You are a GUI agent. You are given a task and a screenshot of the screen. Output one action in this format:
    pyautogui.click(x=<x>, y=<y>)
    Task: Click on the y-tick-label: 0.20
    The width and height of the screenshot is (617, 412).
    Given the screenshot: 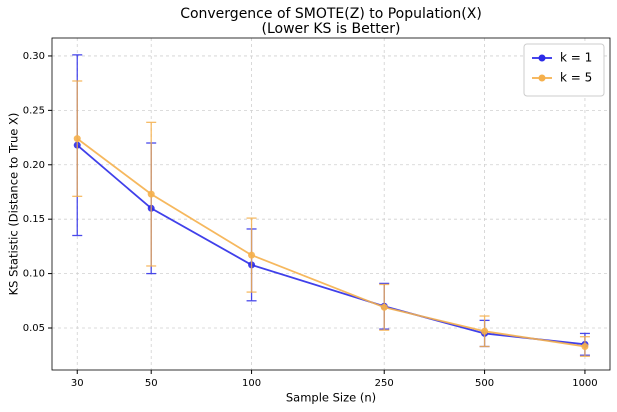 What is the action you would take?
    pyautogui.click(x=34, y=165)
    